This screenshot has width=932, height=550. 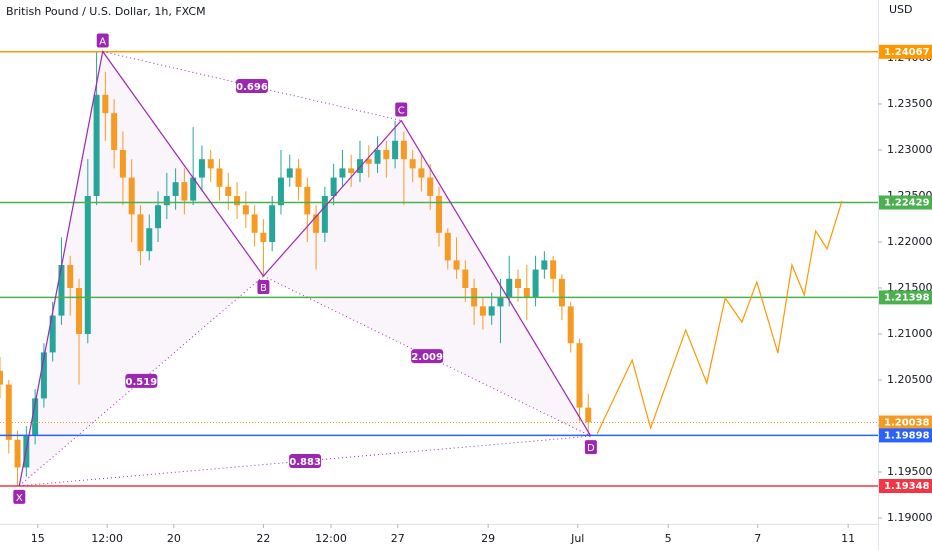 What do you see at coordinates (263, 288) in the screenshot?
I see `point-label: B` at bounding box center [263, 288].